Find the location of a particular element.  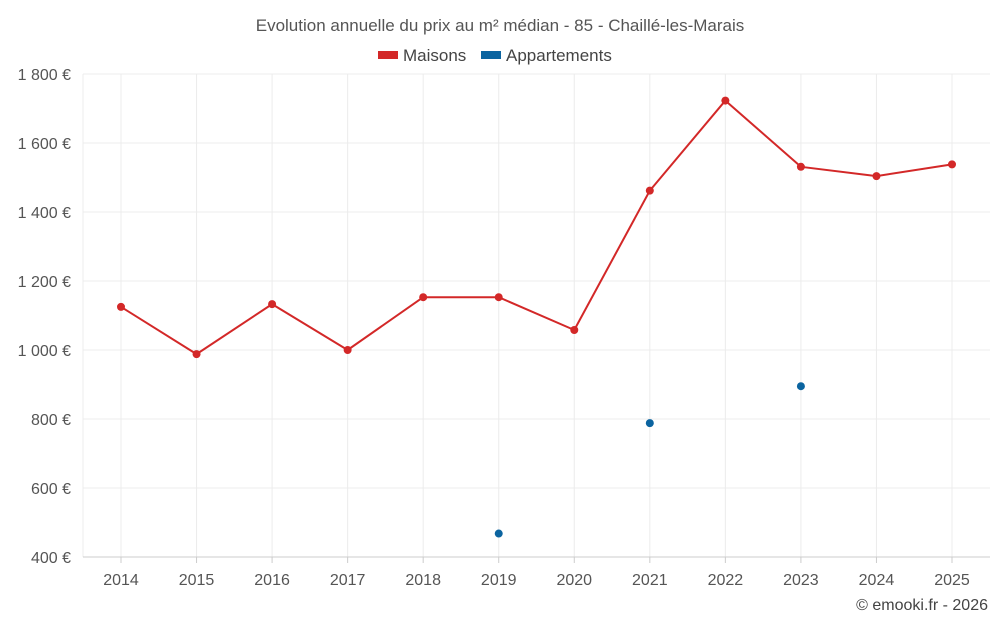

chart-legend: Maisons Appartements is located at coordinates (495, 55).